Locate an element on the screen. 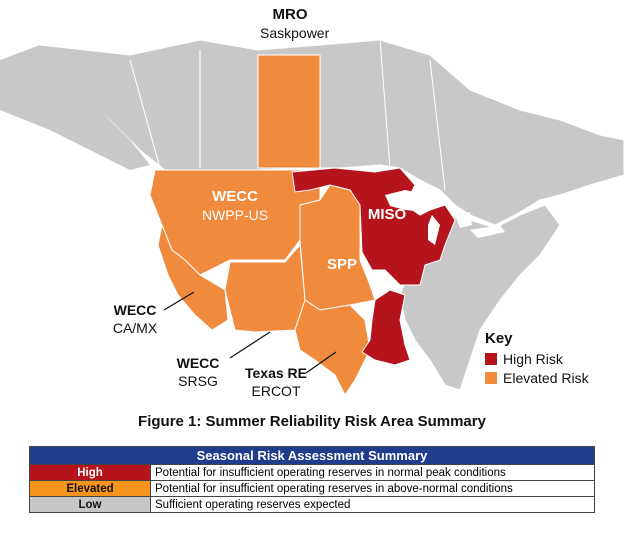 This screenshot has width=624, height=538. label-texas-ercot-sub: ERCOT is located at coordinates (276, 390).